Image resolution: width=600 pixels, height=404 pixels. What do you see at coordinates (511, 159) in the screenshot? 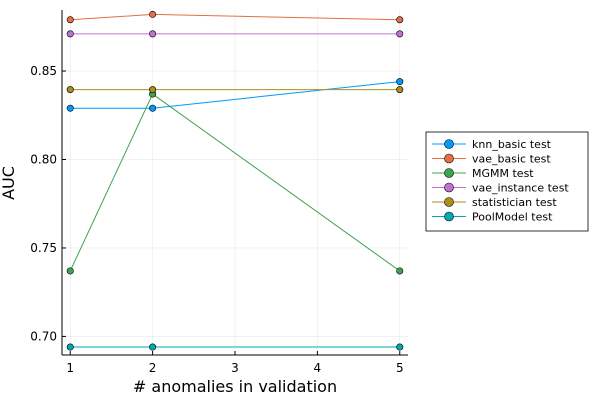
I see `legend-label-1: vae_basic test` at bounding box center [511, 159].